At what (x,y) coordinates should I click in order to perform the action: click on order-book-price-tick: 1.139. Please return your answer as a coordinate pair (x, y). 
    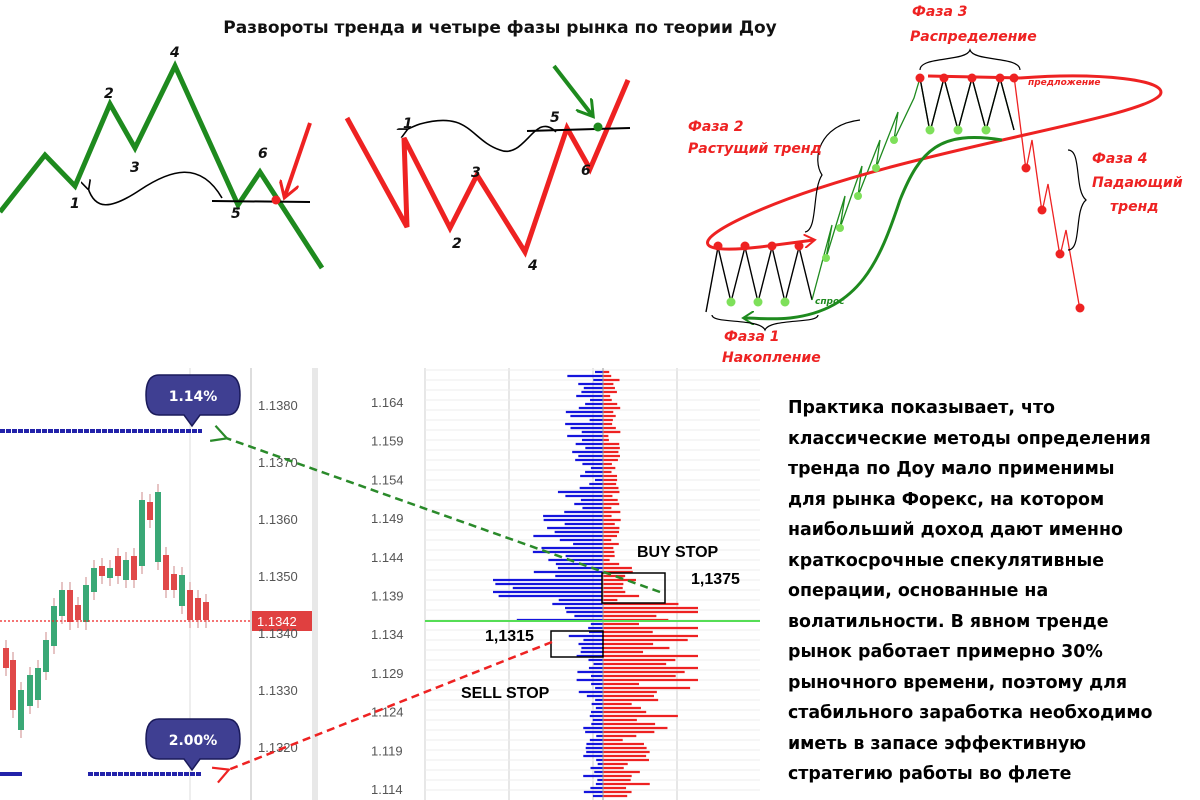
    Looking at the image, I should click on (387, 596).